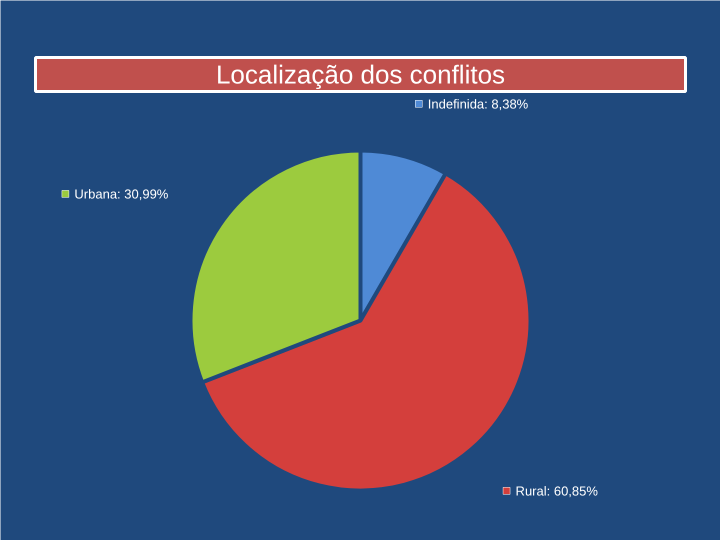 This screenshot has height=540, width=720. I want to click on chart-title: Localização dos conflitos, so click(361, 75).